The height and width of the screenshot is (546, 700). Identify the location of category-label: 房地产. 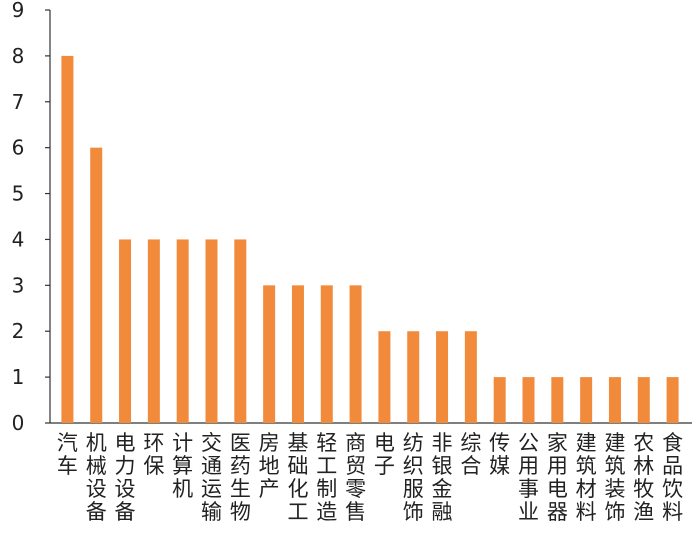
(269, 466).